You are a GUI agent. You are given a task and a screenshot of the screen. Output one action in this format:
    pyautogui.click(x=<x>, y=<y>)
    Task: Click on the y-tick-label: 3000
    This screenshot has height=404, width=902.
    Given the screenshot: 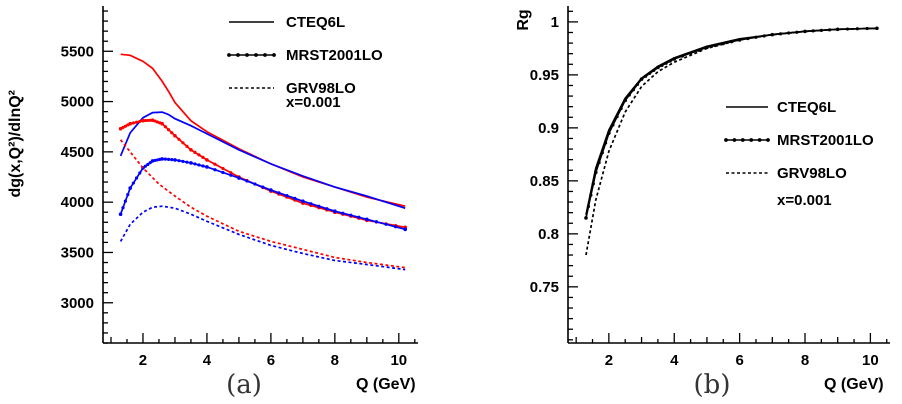 What is the action you would take?
    pyautogui.click(x=77, y=303)
    